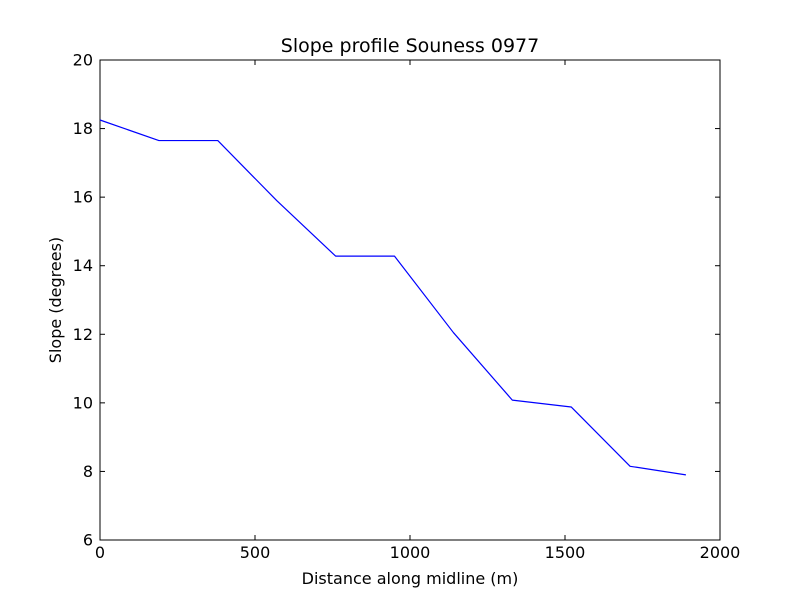  What do you see at coordinates (410, 552) in the screenshot?
I see `x-tick-label: 1000` at bounding box center [410, 552].